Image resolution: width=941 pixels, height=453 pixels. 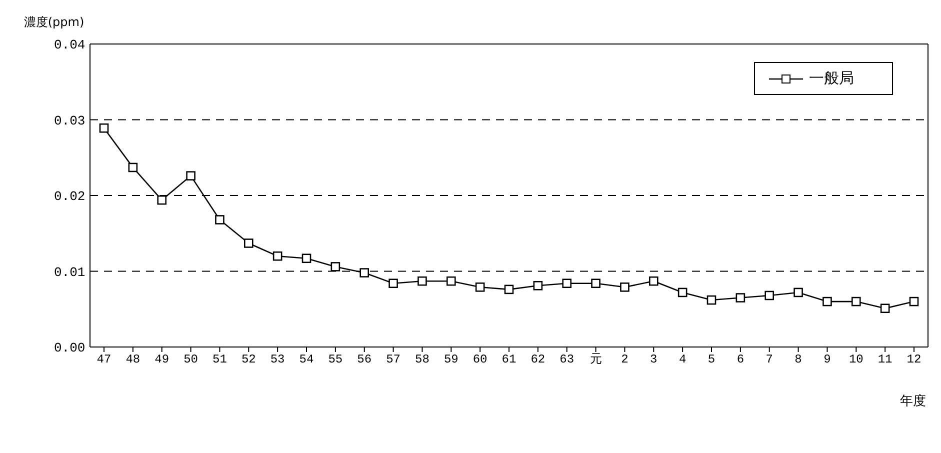 What do you see at coordinates (740, 359) in the screenshot?
I see `x-tick-label: 6` at bounding box center [740, 359].